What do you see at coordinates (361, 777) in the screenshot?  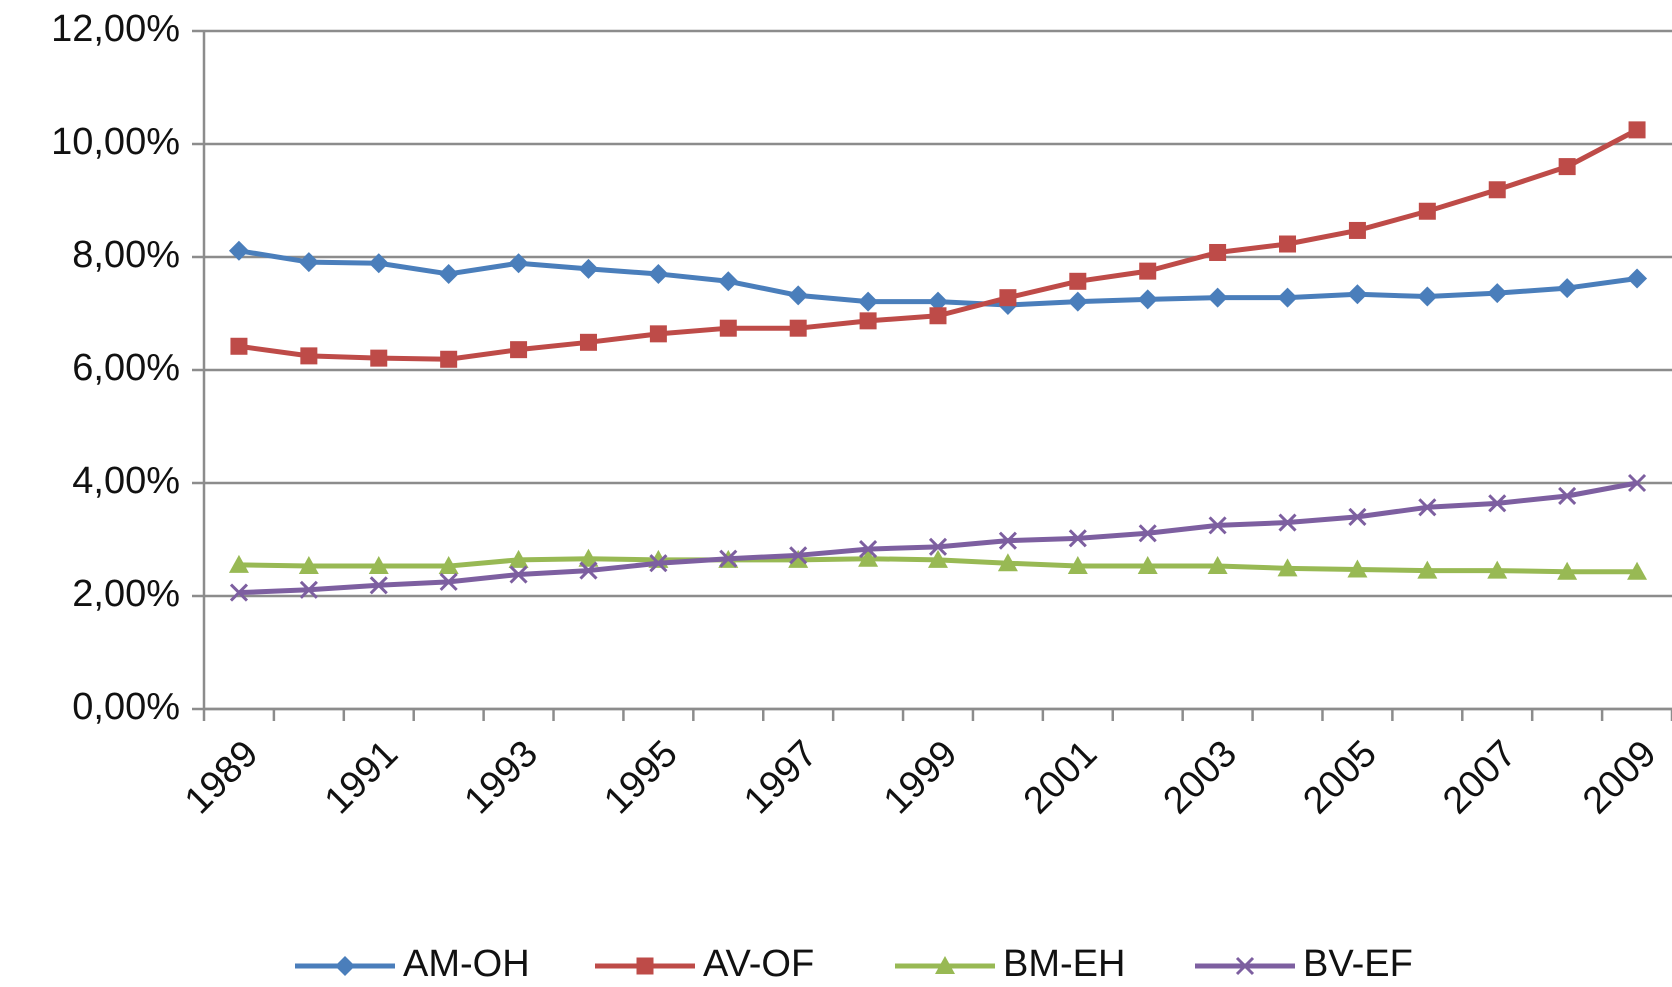 I see `x-tick-label: 1991` at bounding box center [361, 777].